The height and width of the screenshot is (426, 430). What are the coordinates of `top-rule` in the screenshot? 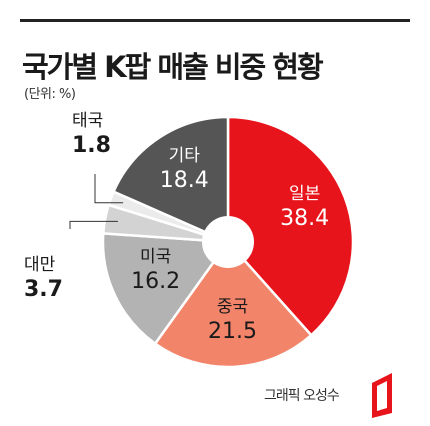 It's located at (215, 20).